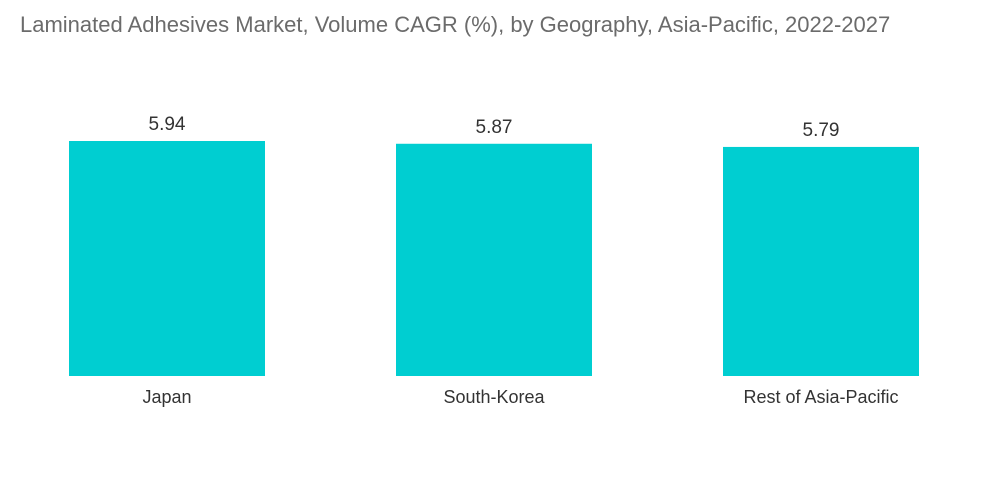 This screenshot has height=504, width=1000. What do you see at coordinates (821, 130) in the screenshot?
I see `value-label: 5.79` at bounding box center [821, 130].